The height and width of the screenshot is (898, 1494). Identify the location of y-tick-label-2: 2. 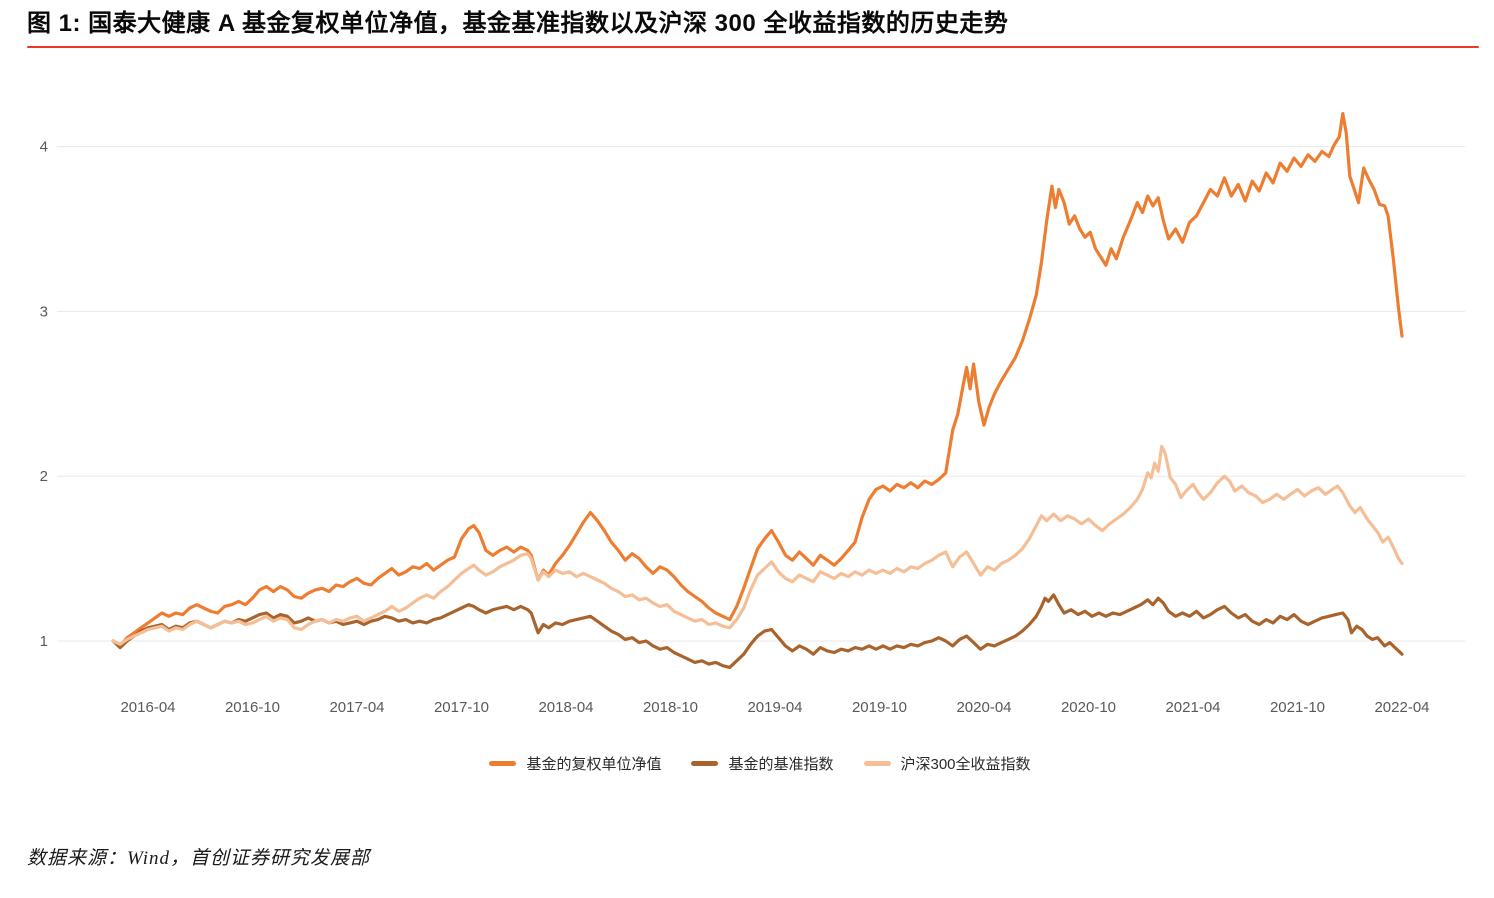
(44, 476).